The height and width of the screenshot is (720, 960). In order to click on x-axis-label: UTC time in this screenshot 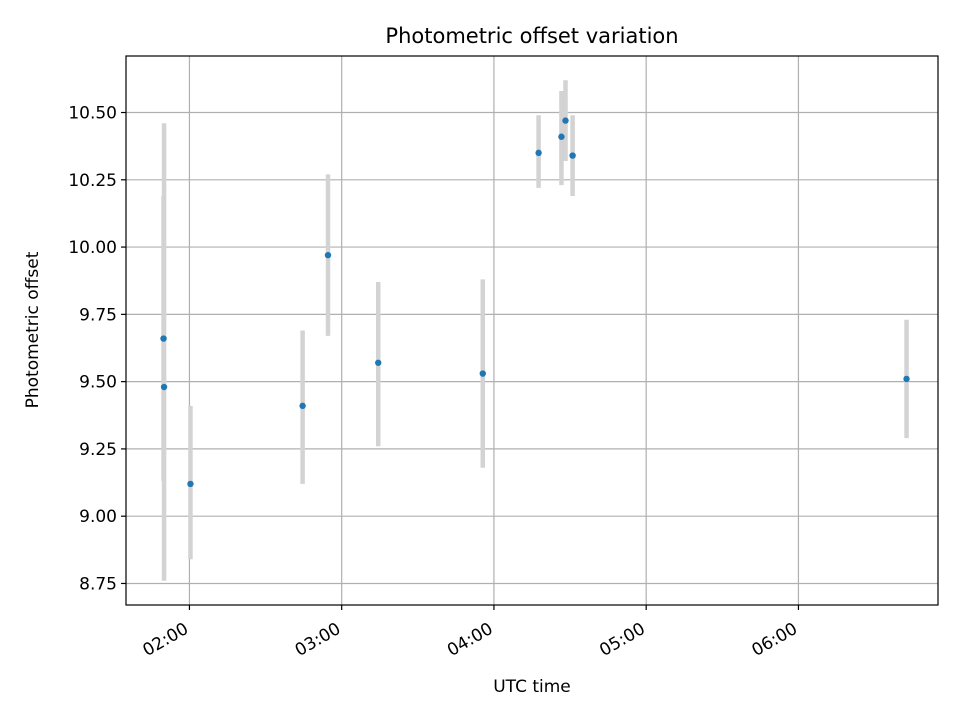, I will do `click(532, 687)`.